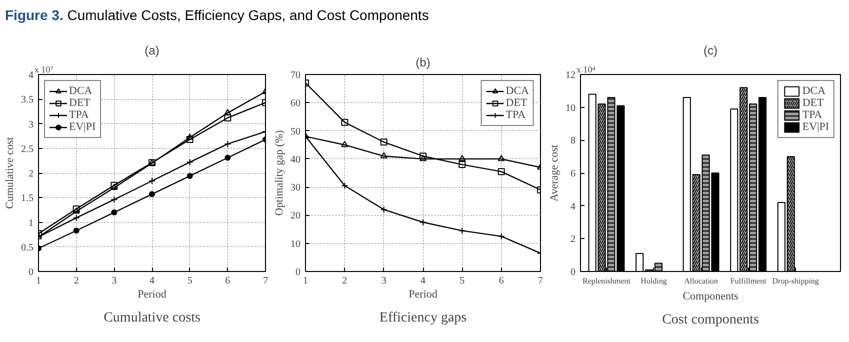 The width and height of the screenshot is (849, 342). What do you see at coordinates (295, 132) in the screenshot?
I see `y-tick-label: 50` at bounding box center [295, 132].